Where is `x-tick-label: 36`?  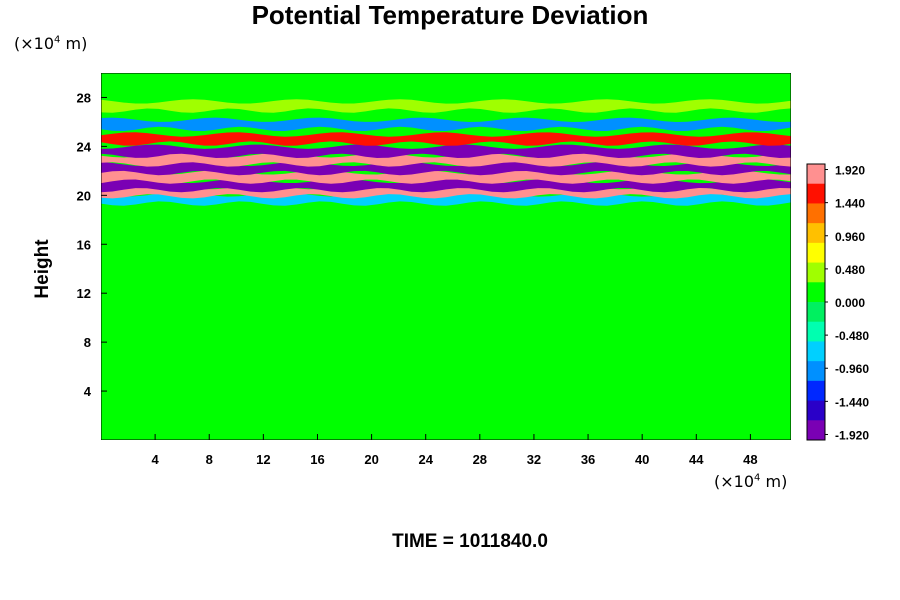 x-tick-label: 36 is located at coordinates (588, 459).